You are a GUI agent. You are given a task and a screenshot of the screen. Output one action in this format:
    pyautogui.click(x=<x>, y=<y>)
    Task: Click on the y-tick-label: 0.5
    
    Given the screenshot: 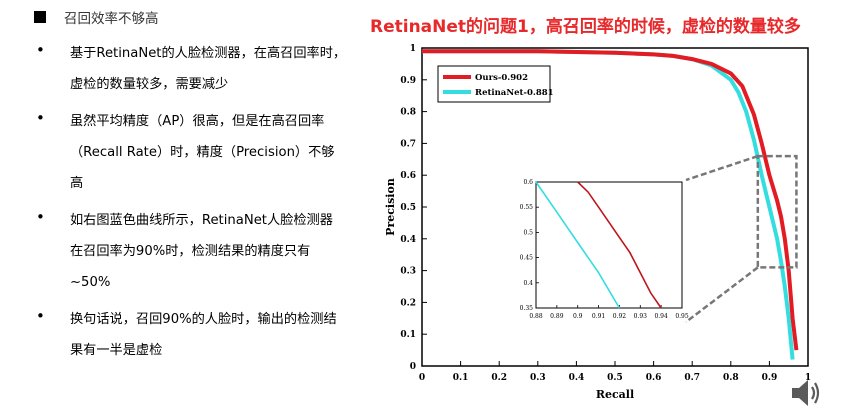 What is the action you would take?
    pyautogui.click(x=408, y=208)
    